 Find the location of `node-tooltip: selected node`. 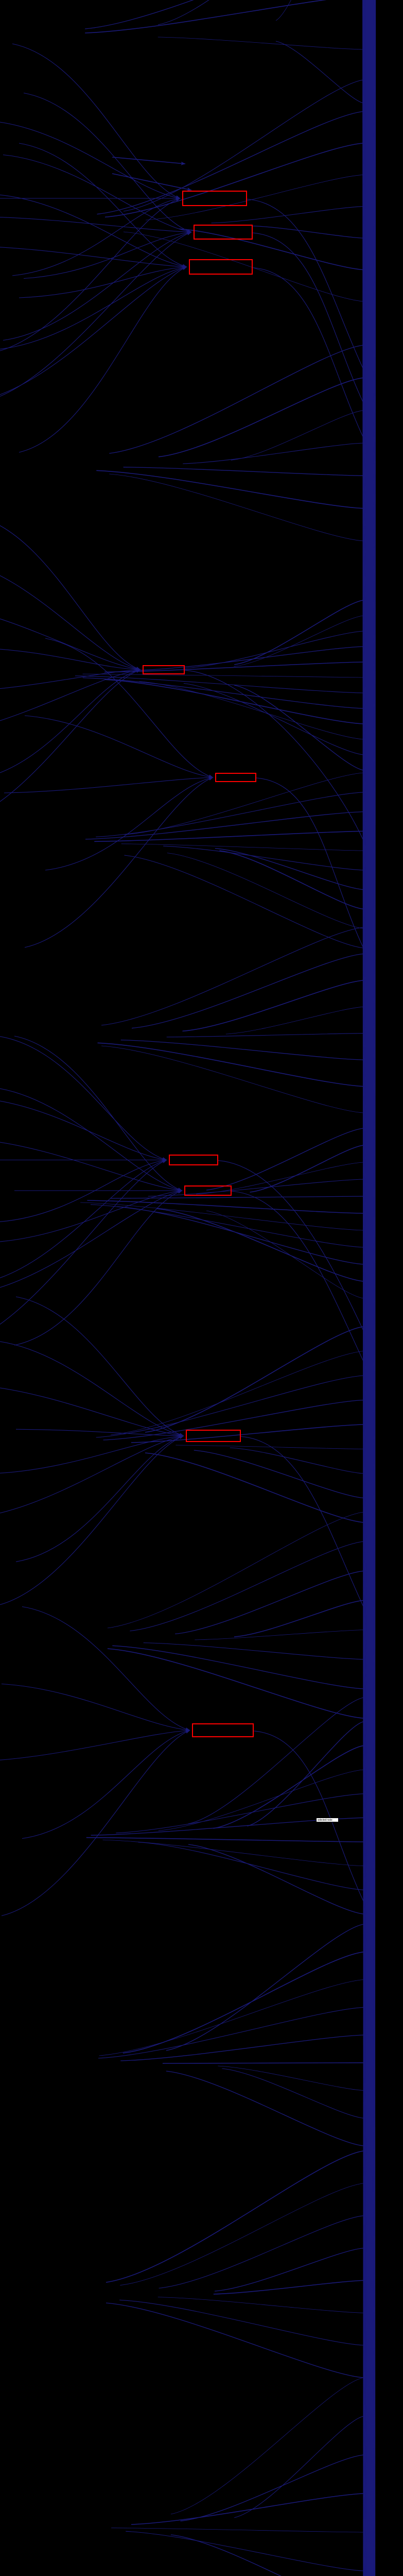

node-tooltip: selected node is located at coordinates (327, 1820).